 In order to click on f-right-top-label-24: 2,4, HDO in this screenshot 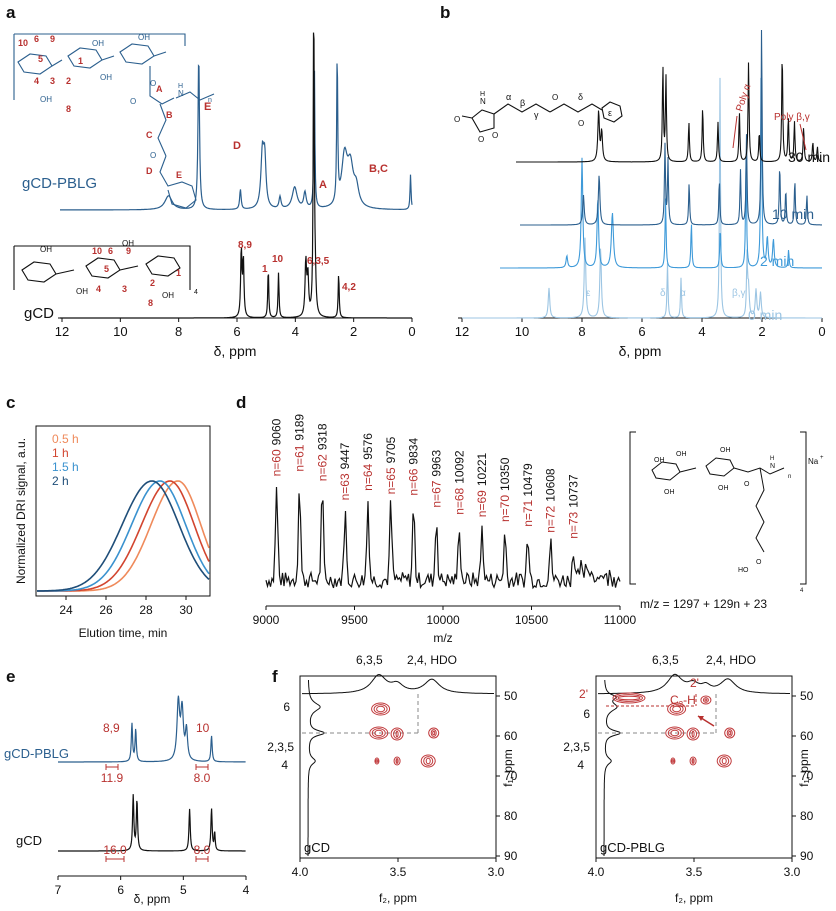, I will do `click(731, 660)`.